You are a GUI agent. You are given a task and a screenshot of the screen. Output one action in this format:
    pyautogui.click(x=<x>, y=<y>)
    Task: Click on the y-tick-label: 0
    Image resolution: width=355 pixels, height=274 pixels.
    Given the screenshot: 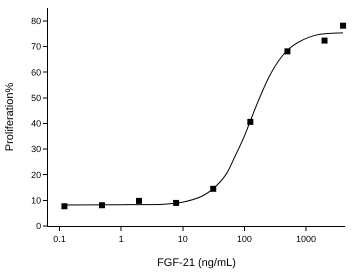 What is the action you would take?
    pyautogui.click(x=39, y=226)
    